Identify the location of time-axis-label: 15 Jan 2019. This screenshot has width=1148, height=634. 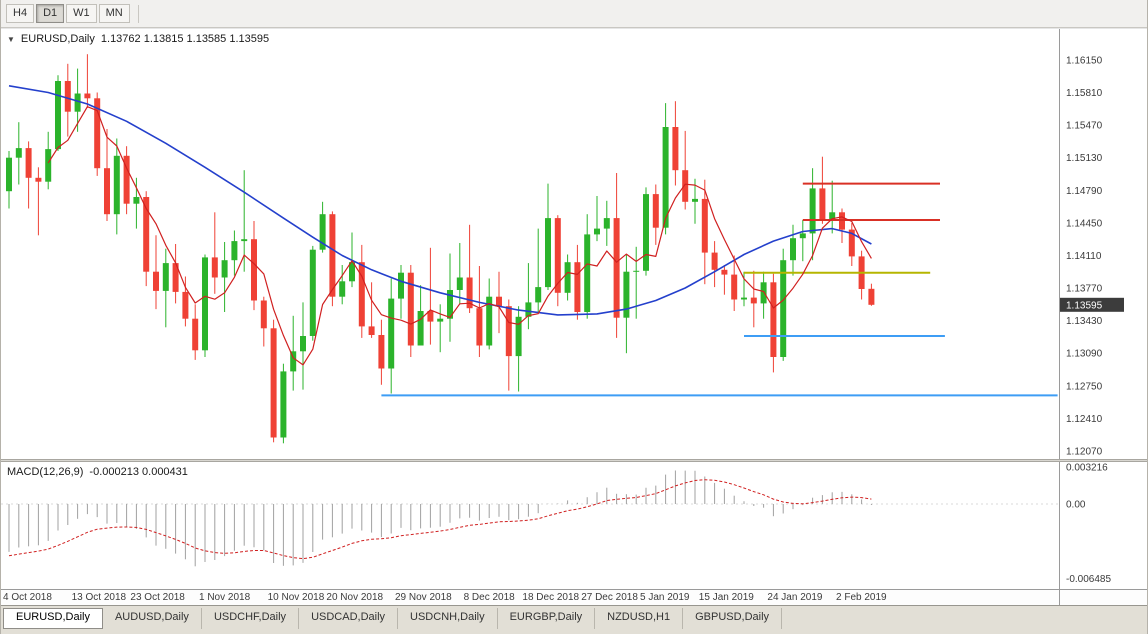
(726, 597).